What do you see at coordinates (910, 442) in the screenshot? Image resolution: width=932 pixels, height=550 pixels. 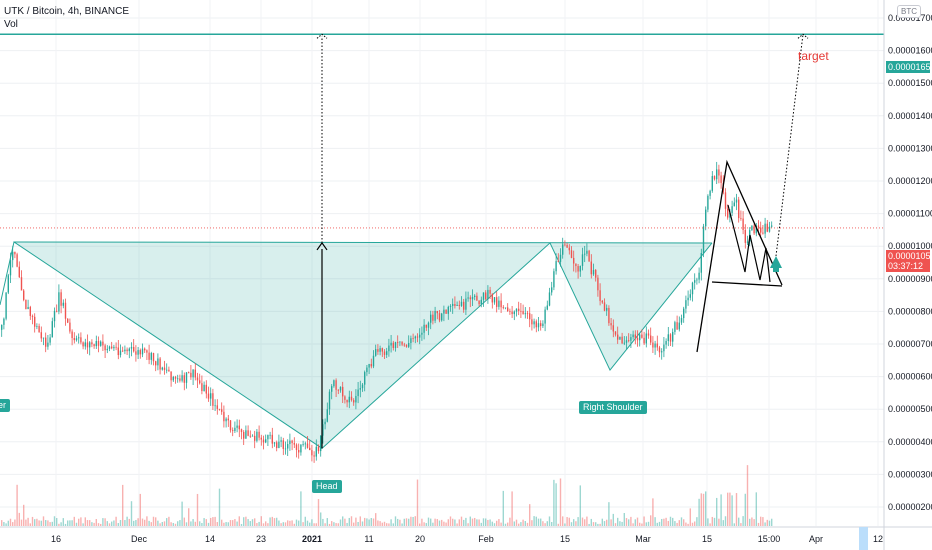 I see `y-tick-label: 0.00000400` at bounding box center [910, 442].